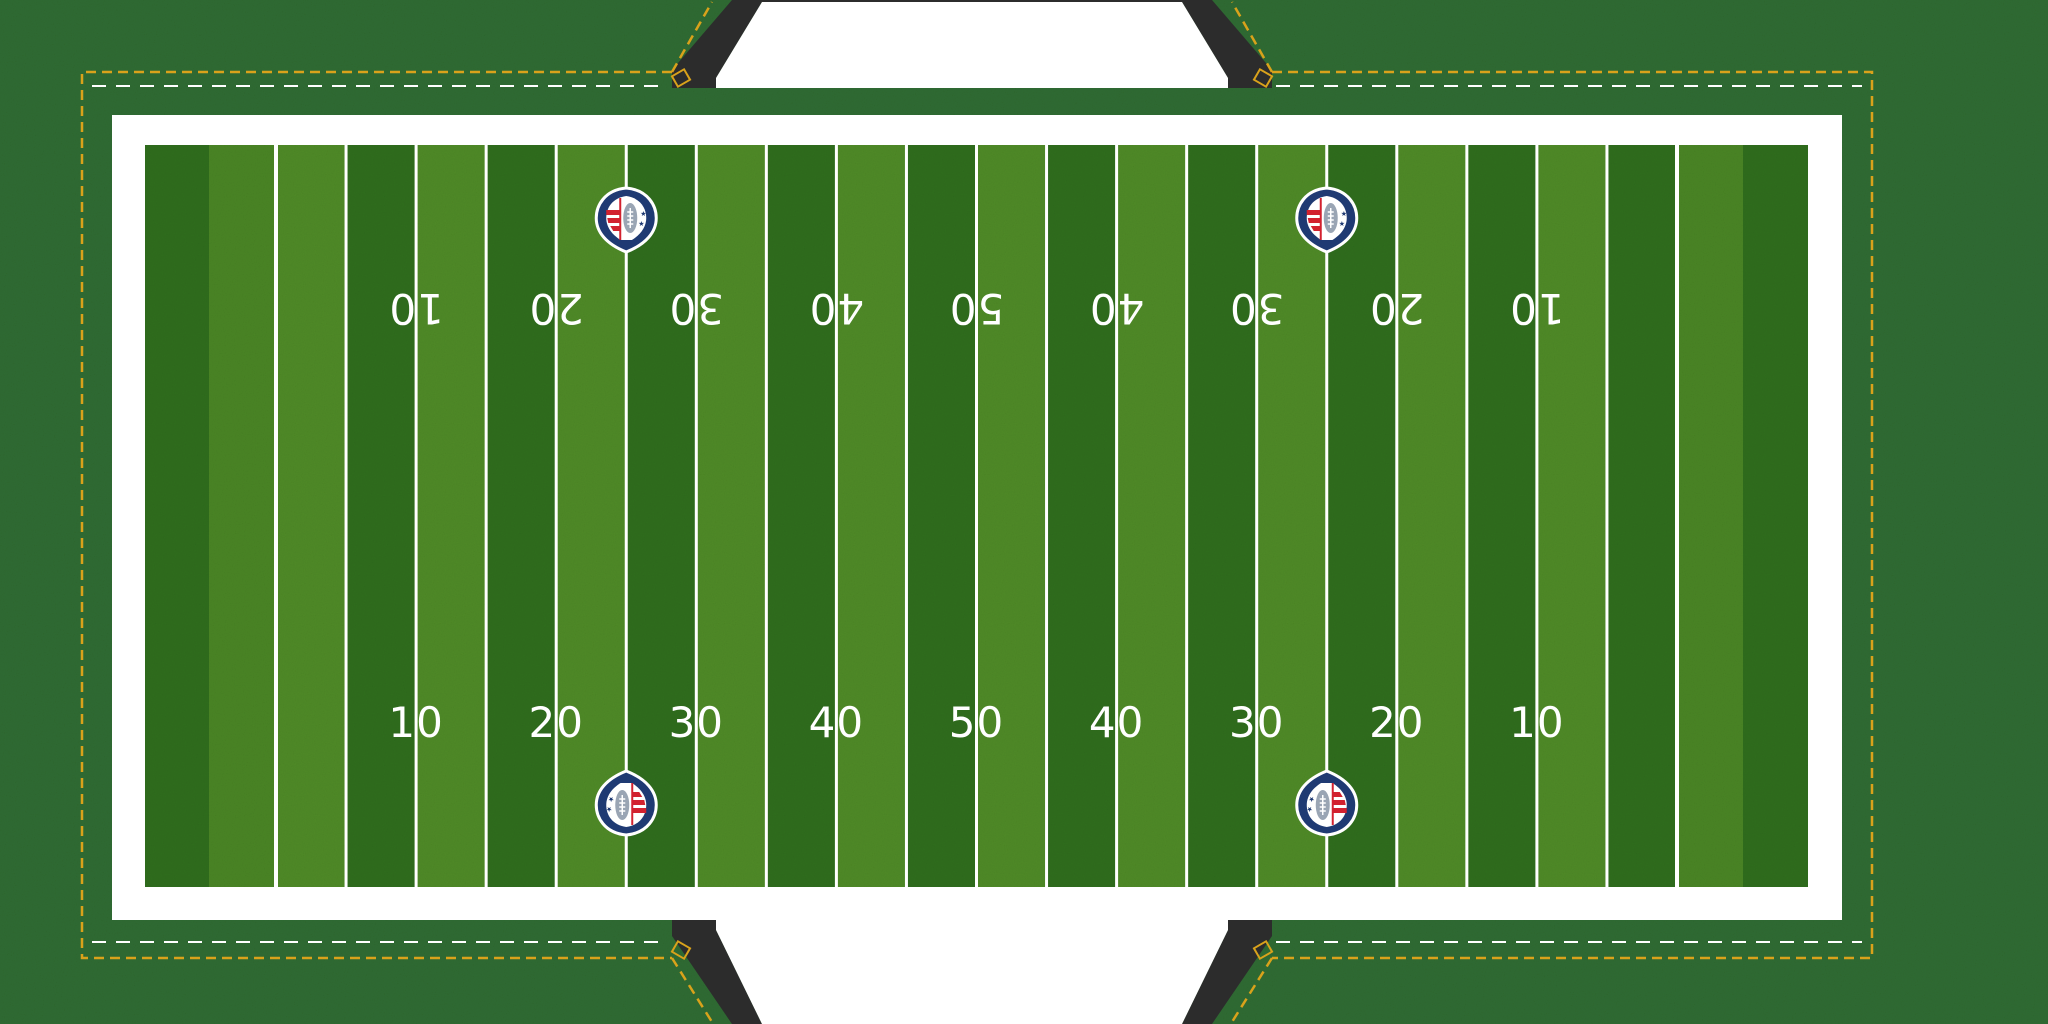 The width and height of the screenshot is (2048, 1024). I want to click on yard-numbers-near-side: 10 20 30 40 50 40 30 20 10, so click(976, 722).